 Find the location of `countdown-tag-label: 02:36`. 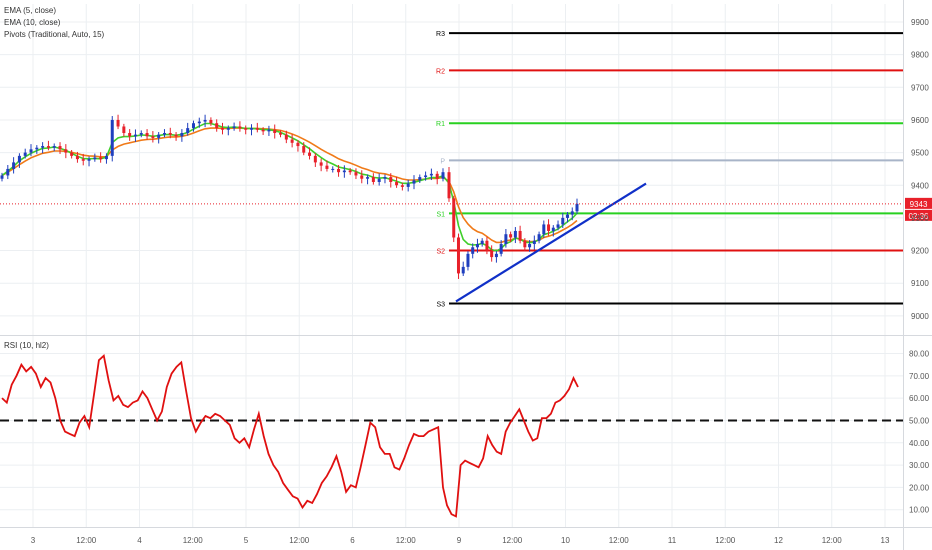

countdown-tag-label: 02:36 is located at coordinates (918, 216).